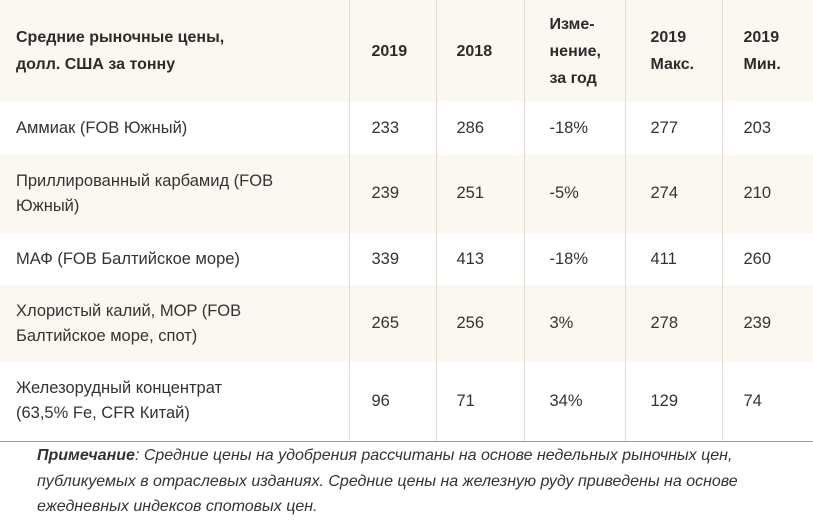  I want to click on cell-min: 210, so click(767, 193).